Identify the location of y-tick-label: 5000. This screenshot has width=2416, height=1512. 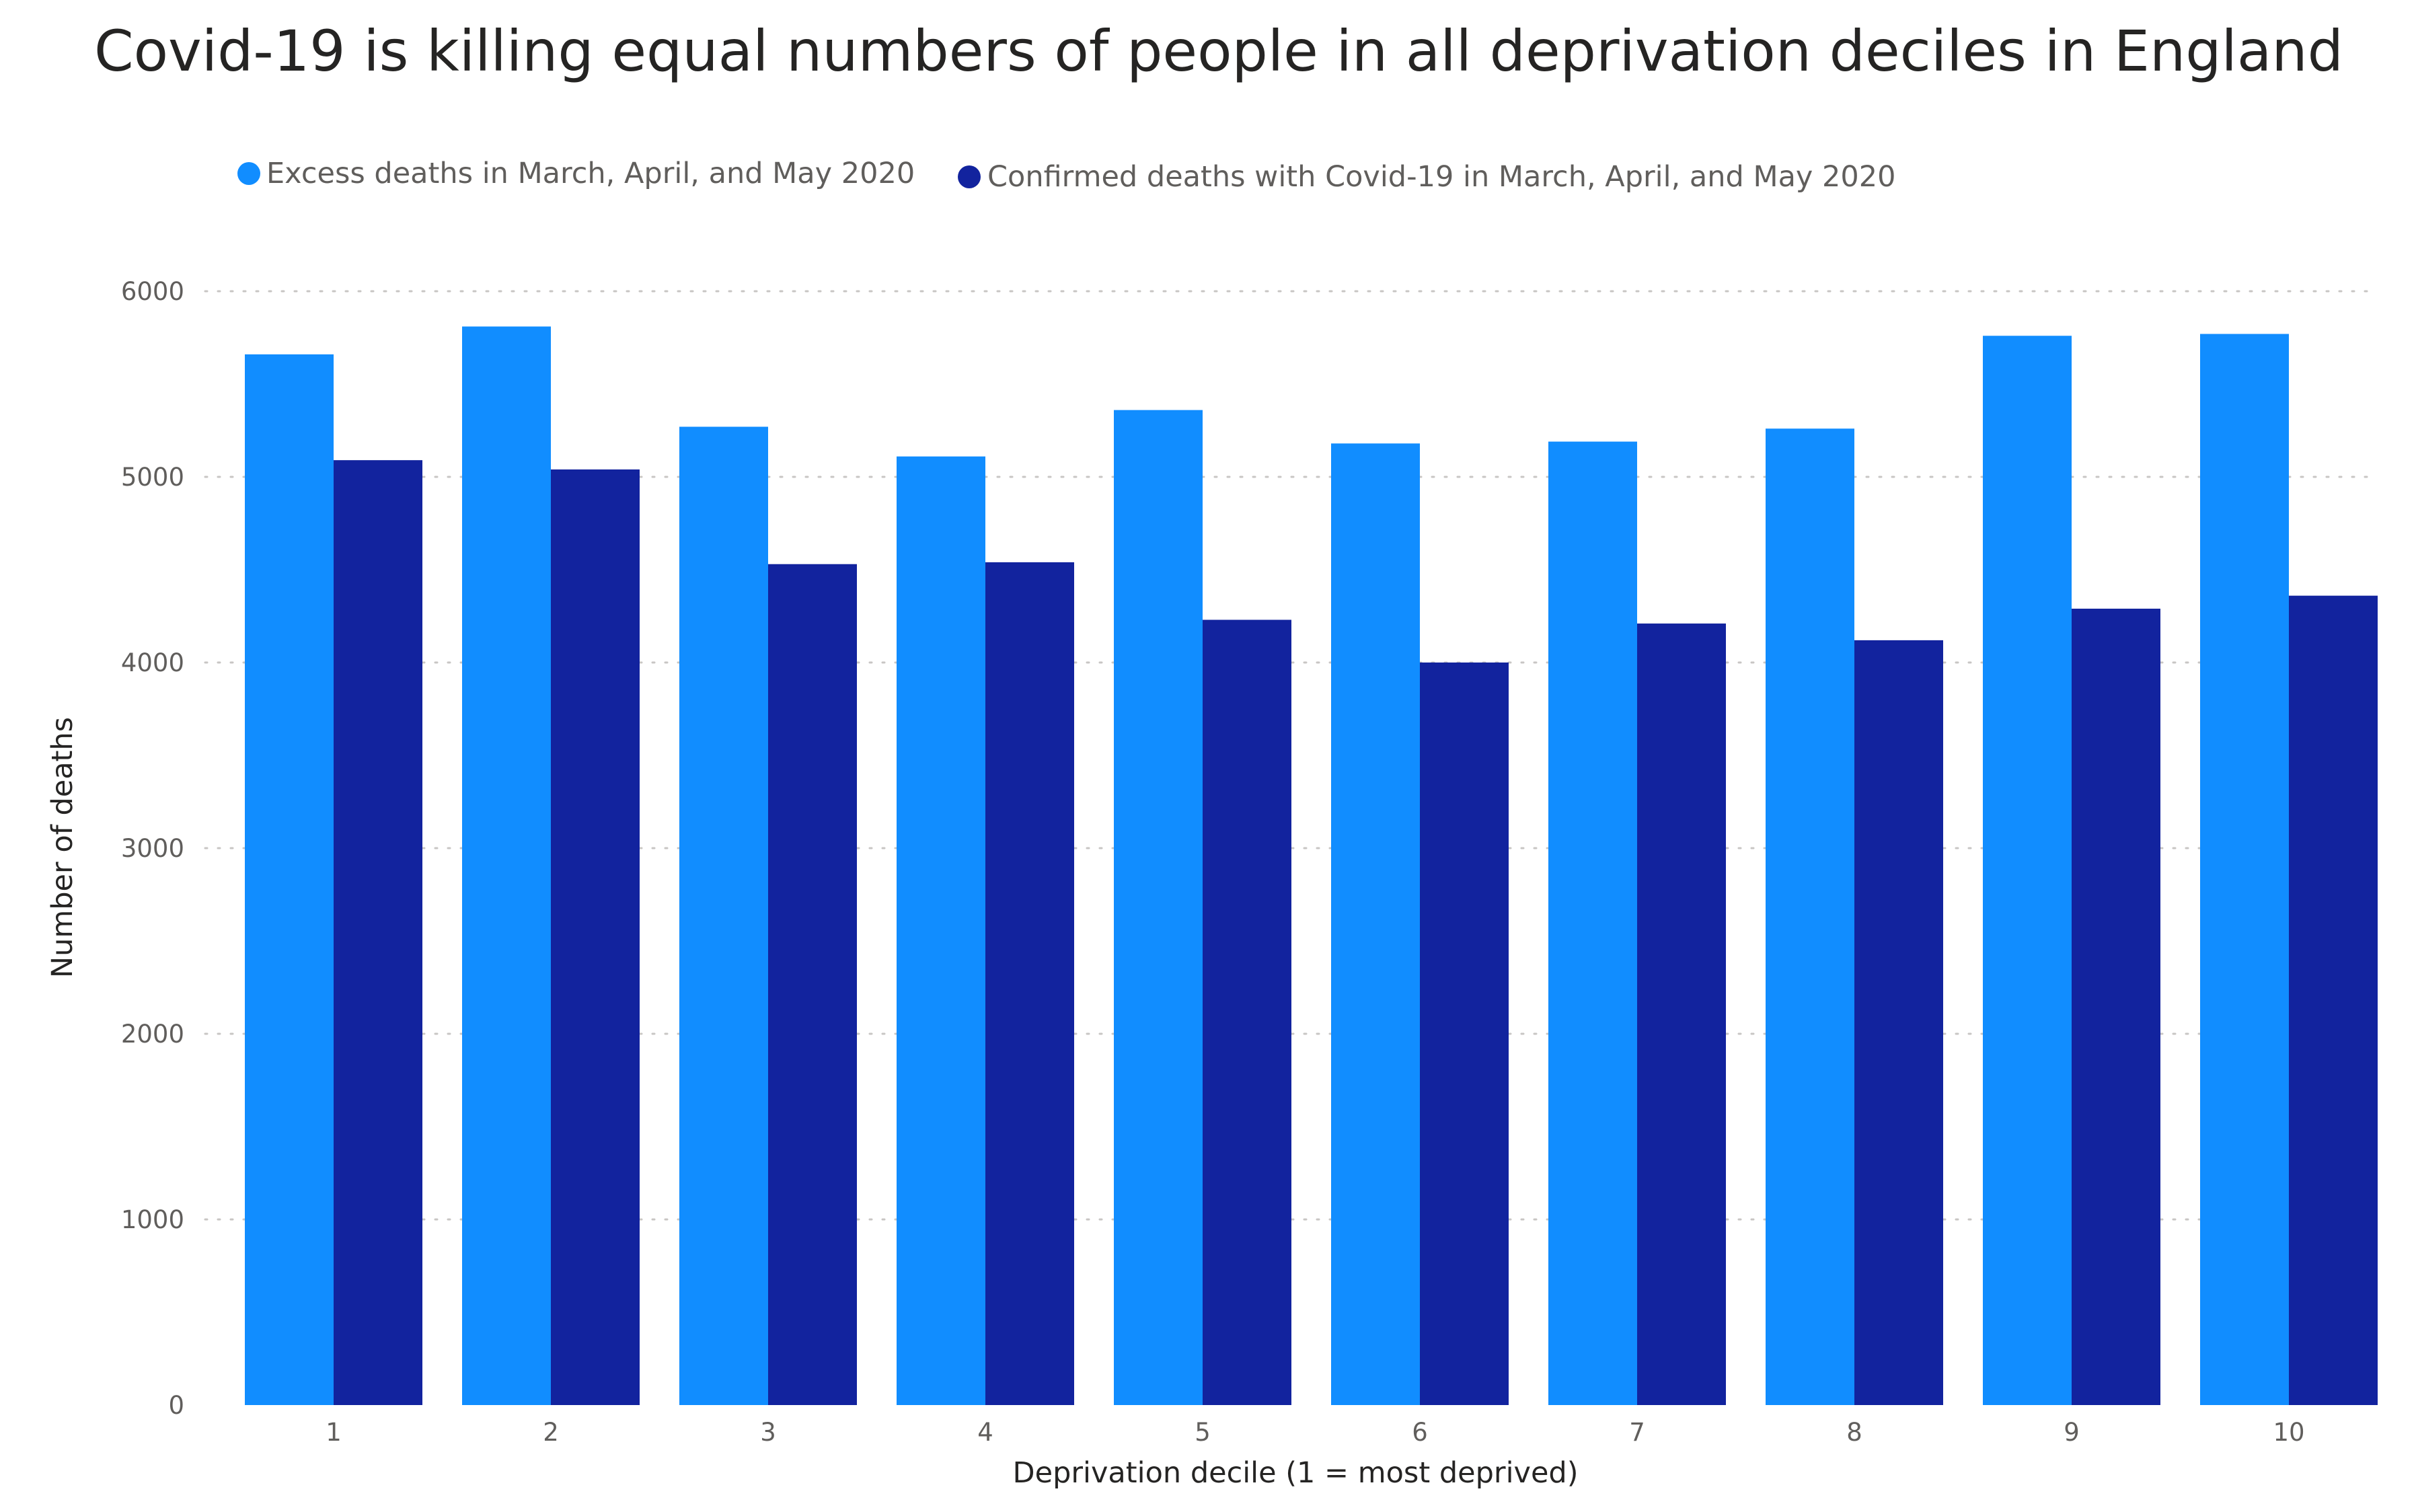
(152, 477).